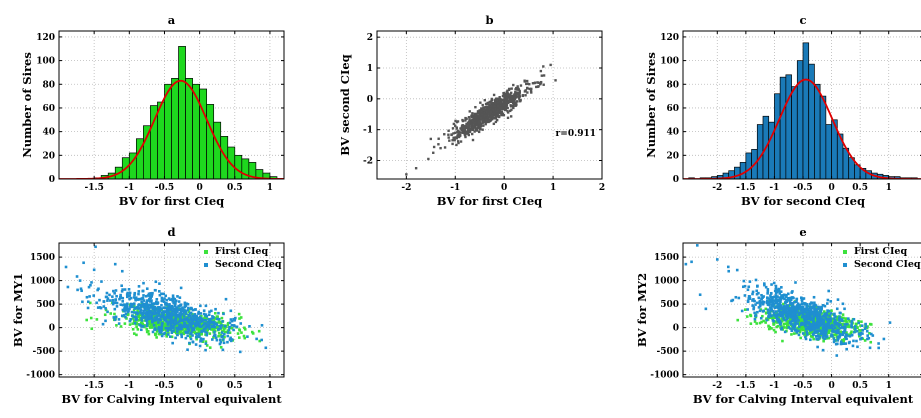  I want to click on panel-title: b, so click(489, 20).